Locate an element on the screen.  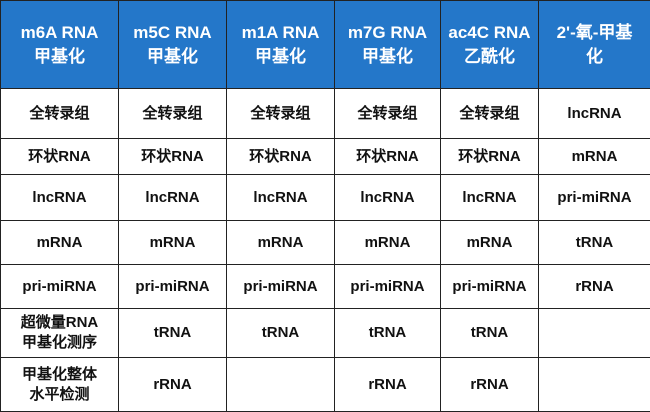
cell-line: 超微量RNA is located at coordinates (59, 323).